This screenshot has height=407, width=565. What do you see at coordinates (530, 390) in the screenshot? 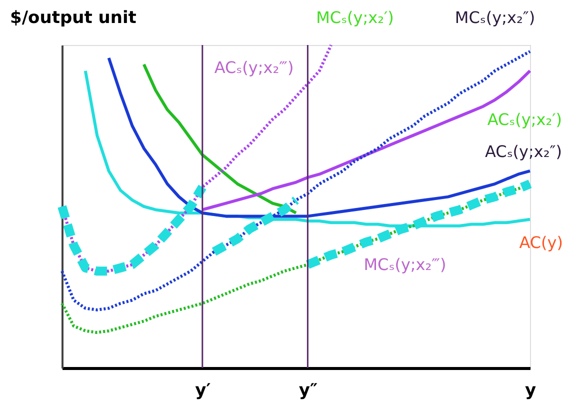
I see `x-tick-label: y` at bounding box center [530, 390].